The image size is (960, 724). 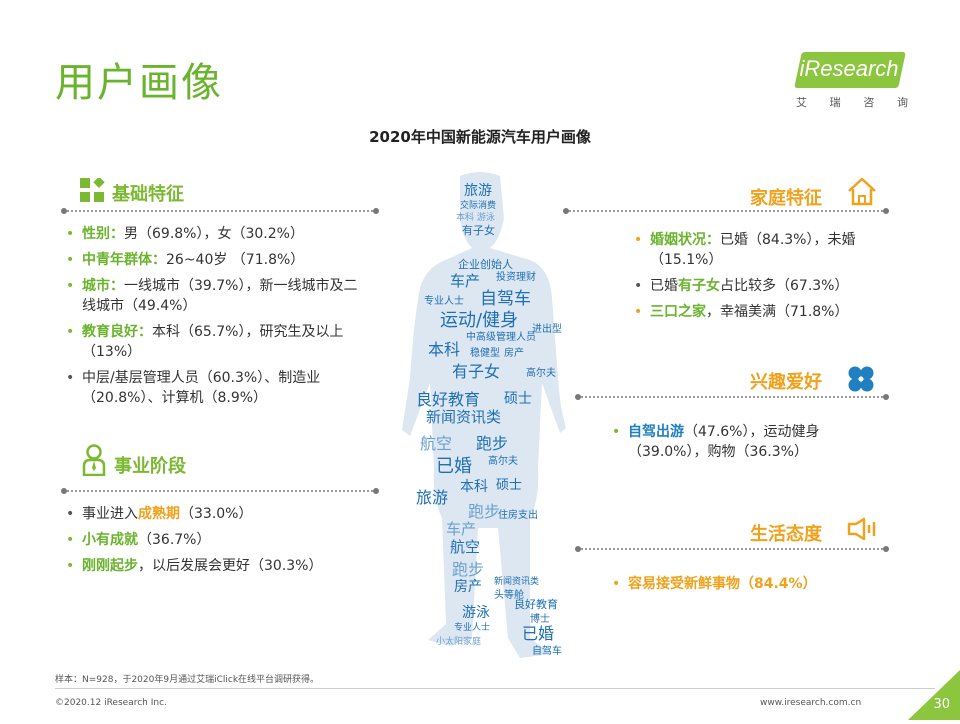 I want to click on list-item: 婚姻状况：已婚（84.3%），未婚（15.1%）, so click(x=762, y=250).